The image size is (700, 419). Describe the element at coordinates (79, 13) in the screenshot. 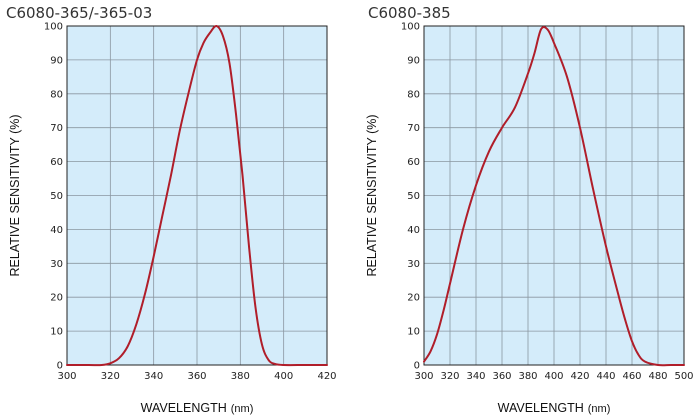

I see `chart-title: C6080-365/-365-03` at that location.